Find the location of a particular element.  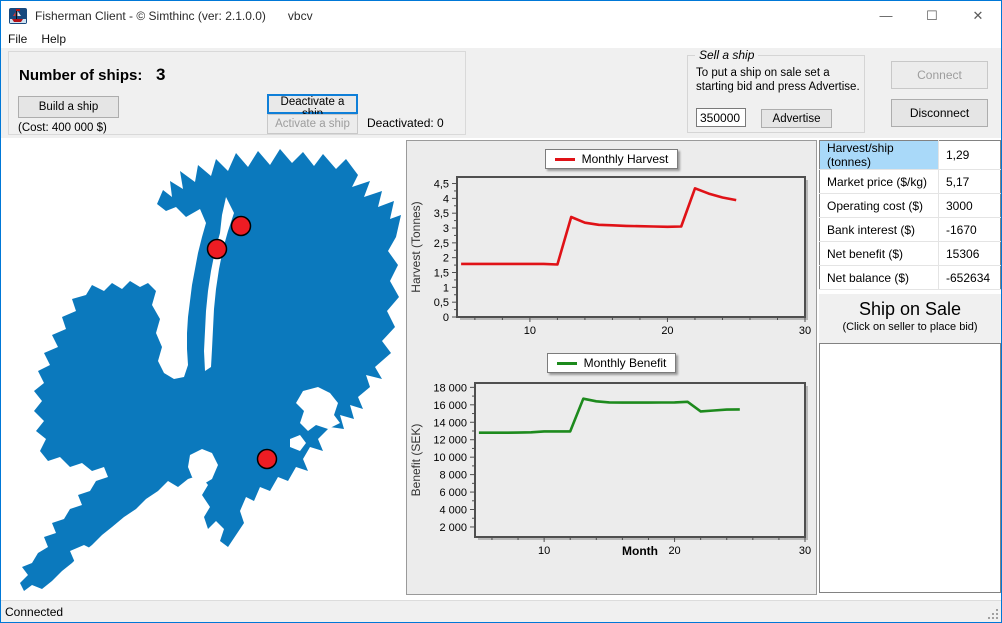

table-row: Market price ($/kg) 5,17 is located at coordinates (910, 181).